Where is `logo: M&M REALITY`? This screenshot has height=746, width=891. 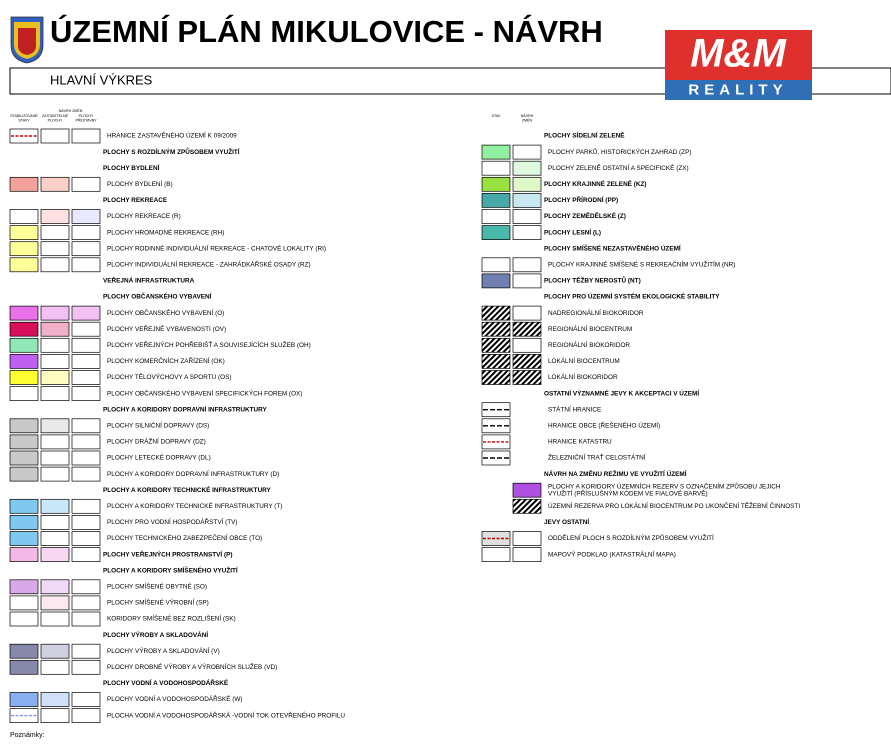 logo: M&M REALITY is located at coordinates (738, 65).